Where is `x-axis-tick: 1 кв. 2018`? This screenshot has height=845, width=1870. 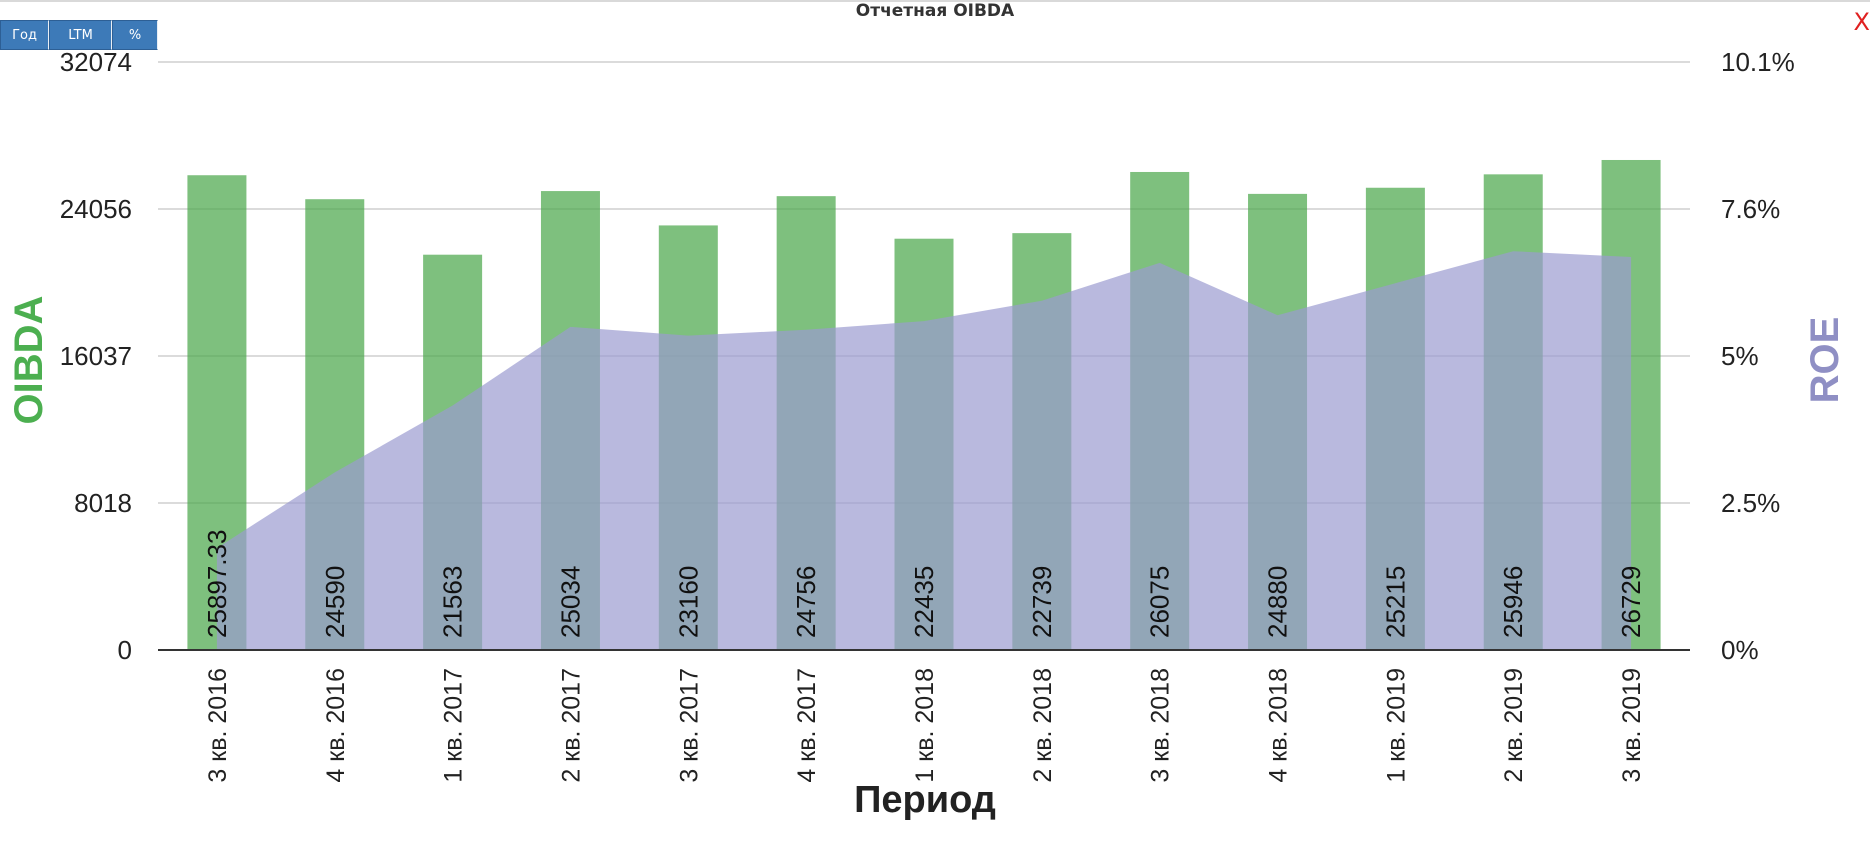 x-axis-tick: 1 кв. 2018 is located at coordinates (925, 725).